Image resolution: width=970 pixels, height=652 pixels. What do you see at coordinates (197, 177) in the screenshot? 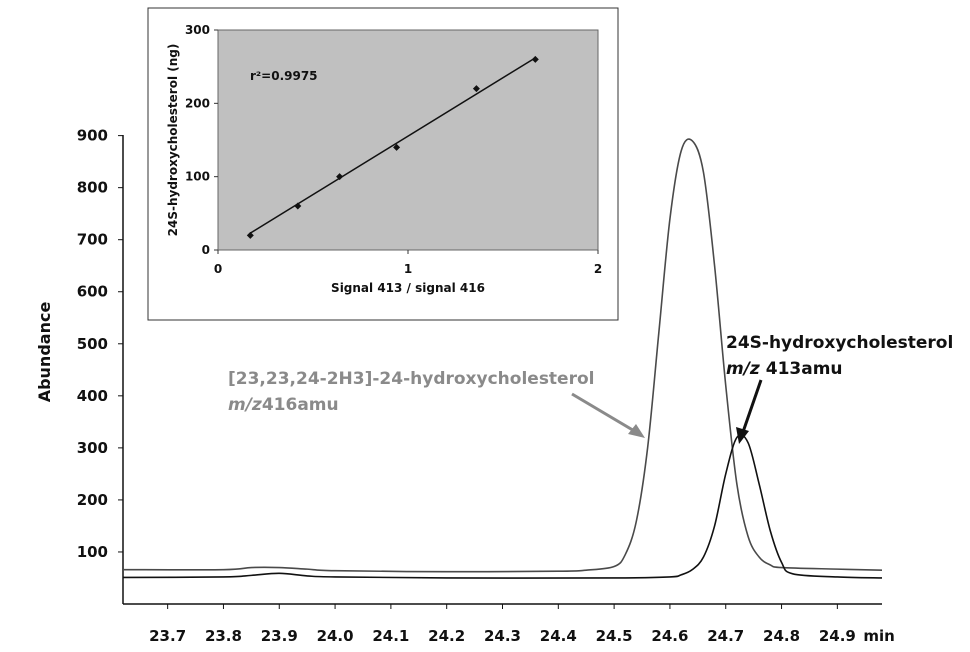
I see `inset-y-tick-label: 100` at bounding box center [197, 177].